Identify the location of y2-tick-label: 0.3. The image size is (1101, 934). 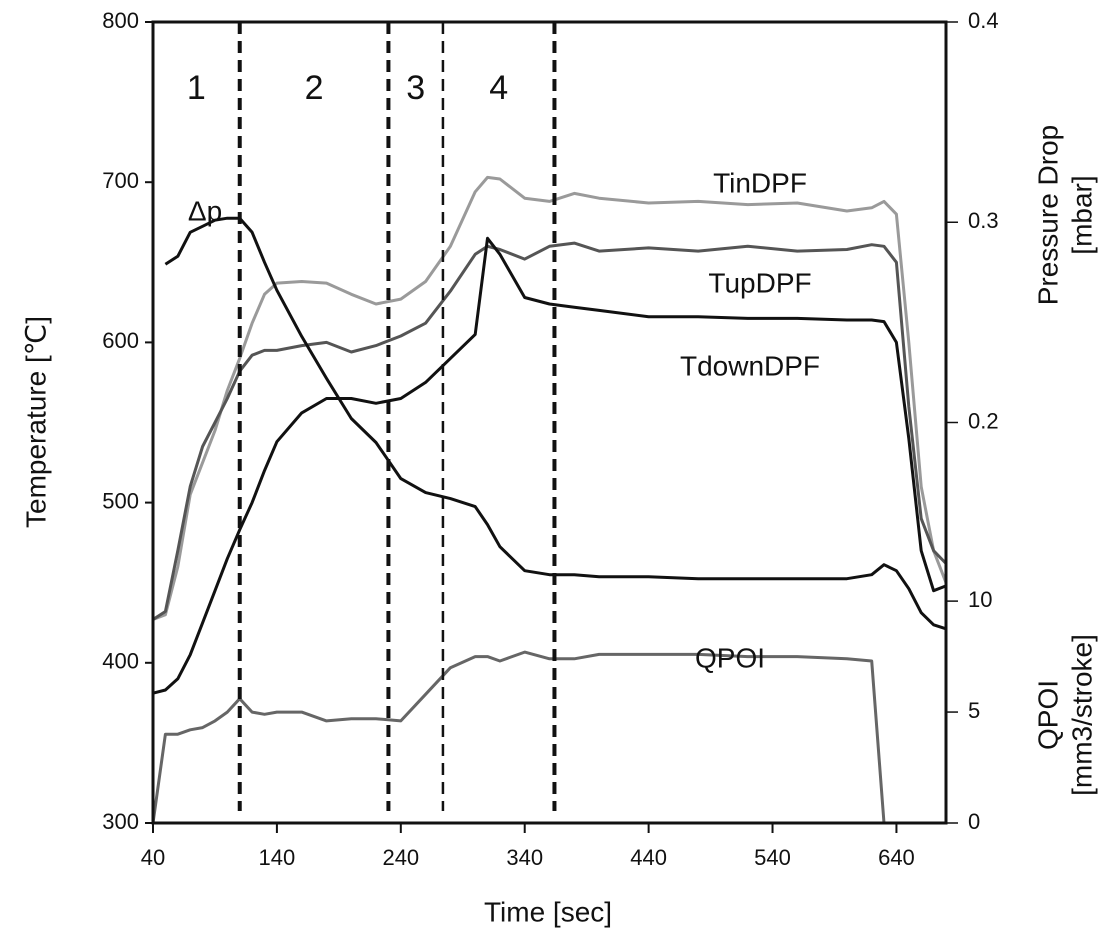
(983, 220).